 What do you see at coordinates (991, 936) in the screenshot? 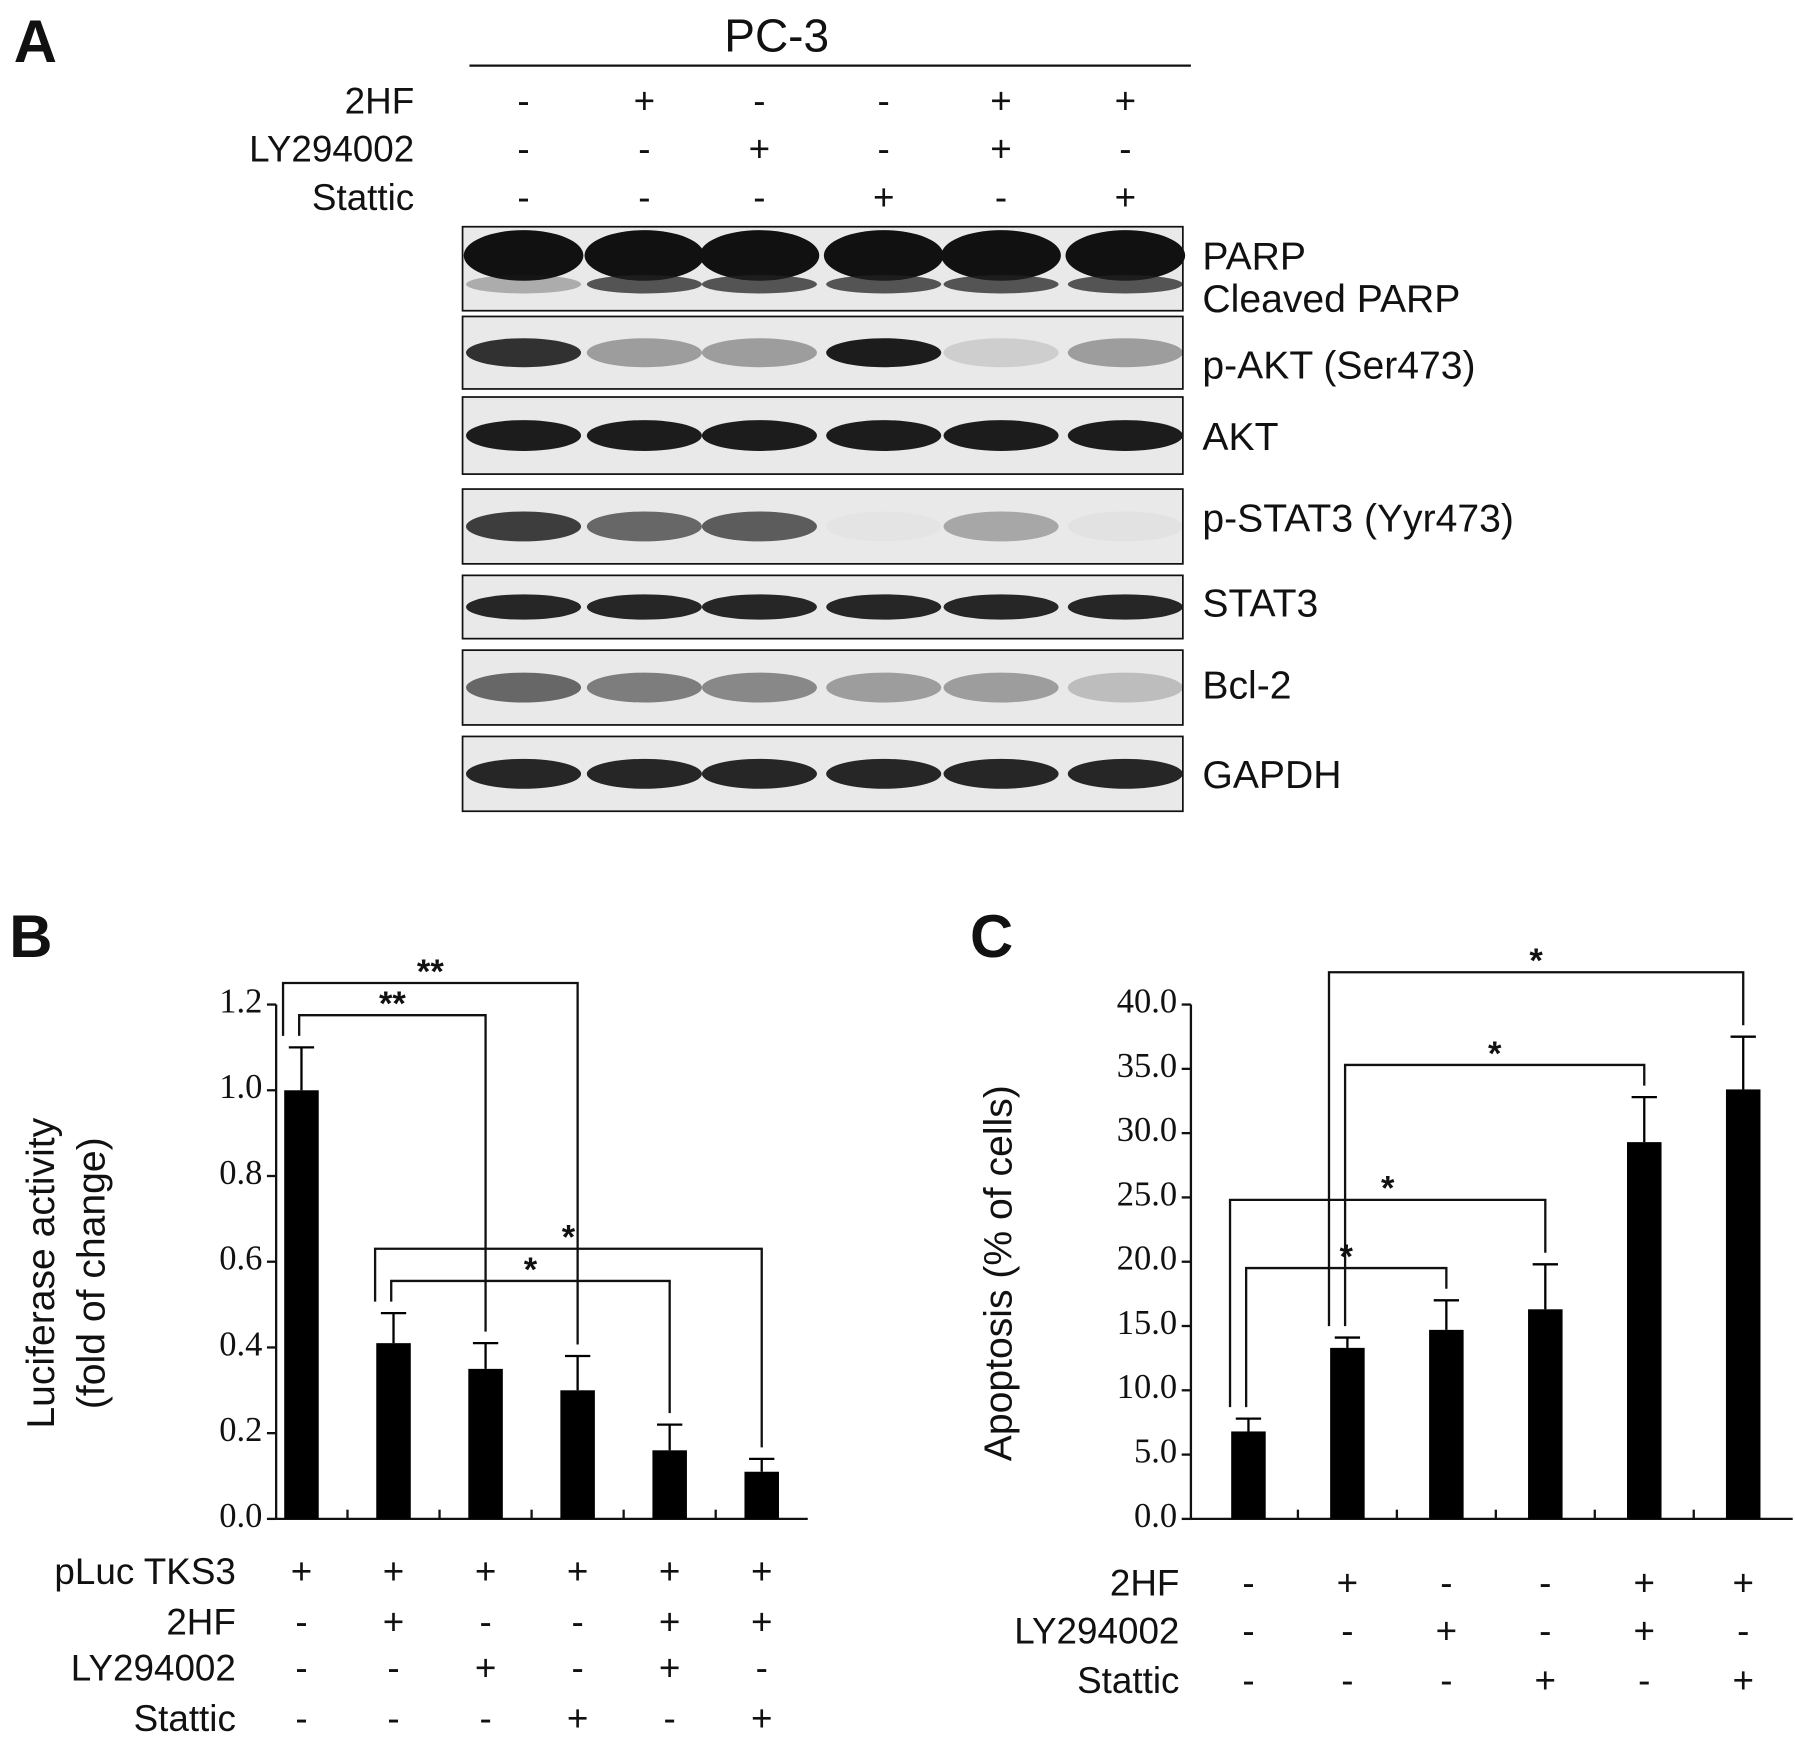
I see `panel-label: C` at bounding box center [991, 936].